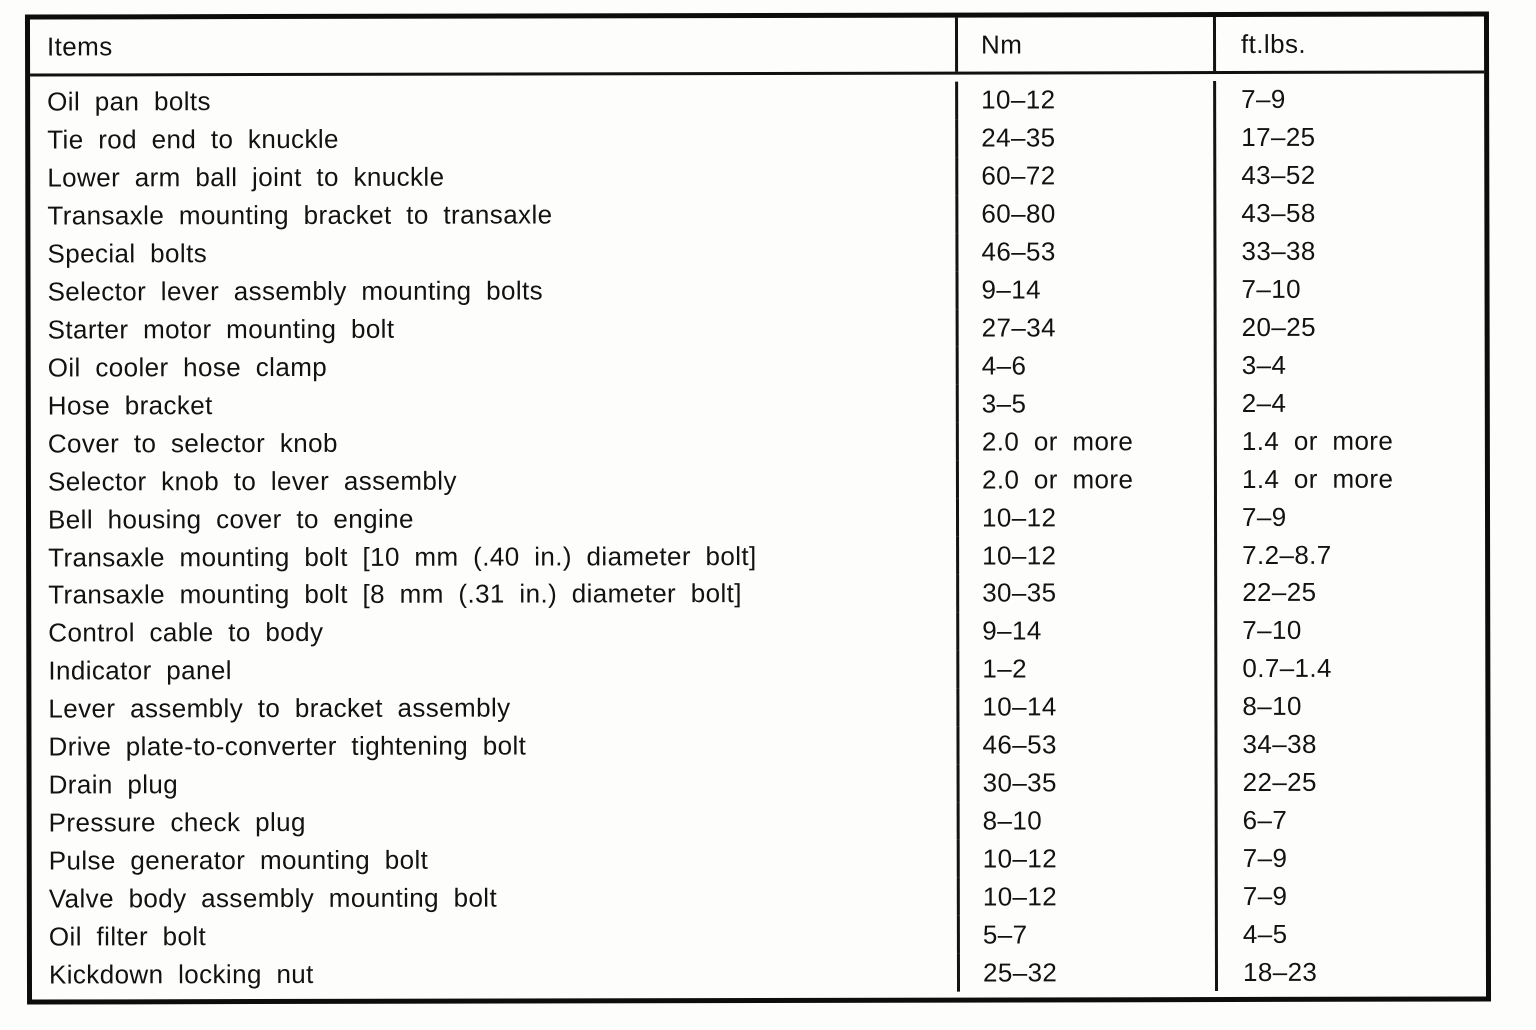 This screenshot has height=1030, width=1536. What do you see at coordinates (279, 708) in the screenshot?
I see `item-cell: Lever assembly to bracket assembly` at bounding box center [279, 708].